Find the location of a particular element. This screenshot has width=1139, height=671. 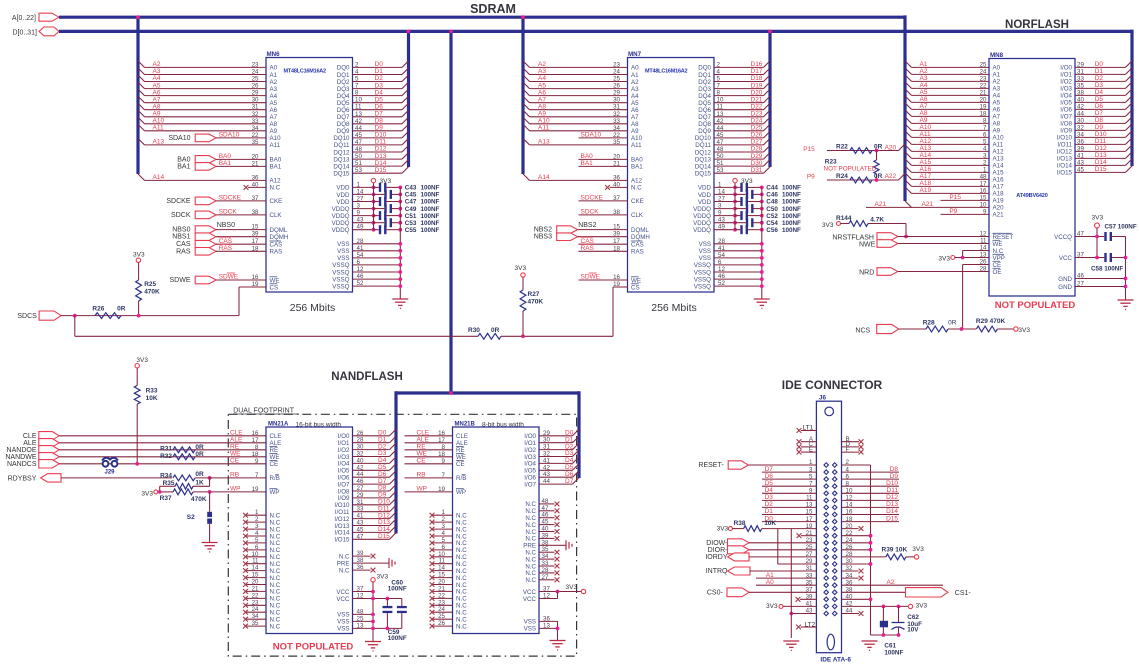

svg-text: BA1 is located at coordinates (183, 166).